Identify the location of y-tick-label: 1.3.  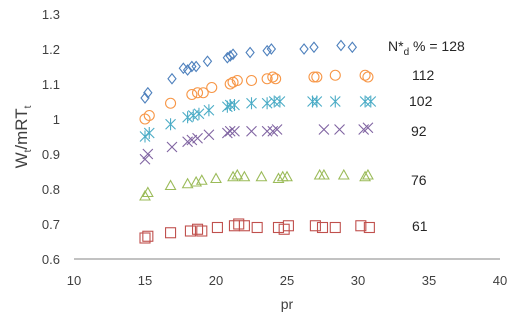
(51, 14).